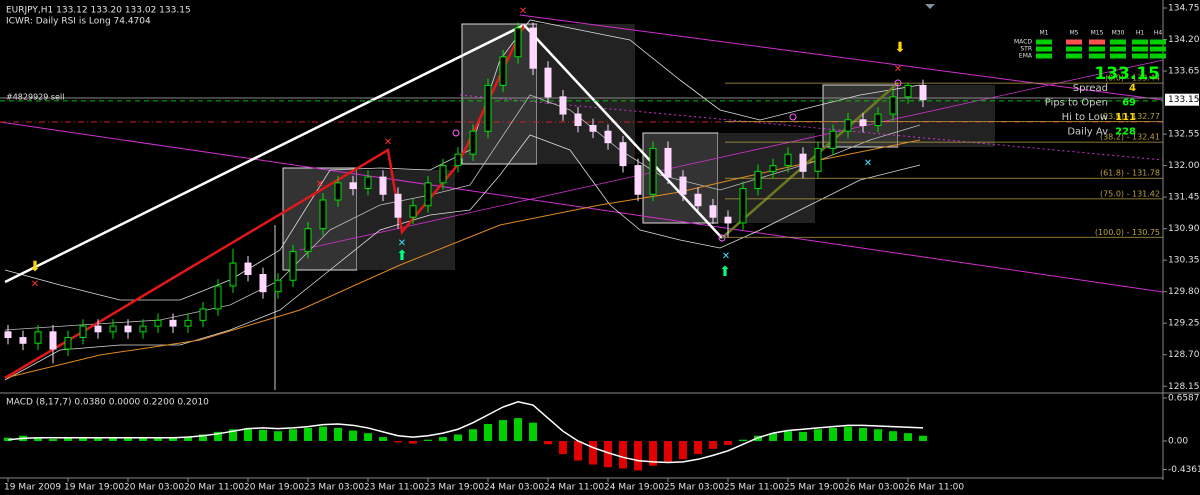 This screenshot has height=495, width=1200. Describe the element at coordinates (841, 57) in the screenshot. I see `trend-line` at that location.